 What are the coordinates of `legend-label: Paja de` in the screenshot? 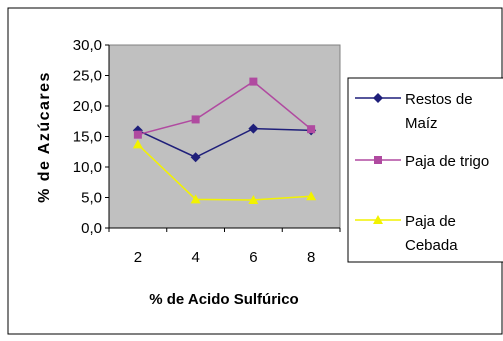 It's located at (430, 221).